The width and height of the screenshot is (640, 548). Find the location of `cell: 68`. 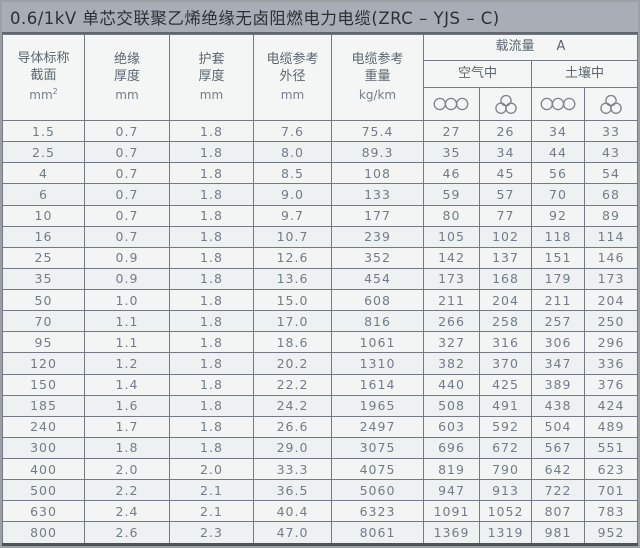

cell: 68 is located at coordinates (611, 194).